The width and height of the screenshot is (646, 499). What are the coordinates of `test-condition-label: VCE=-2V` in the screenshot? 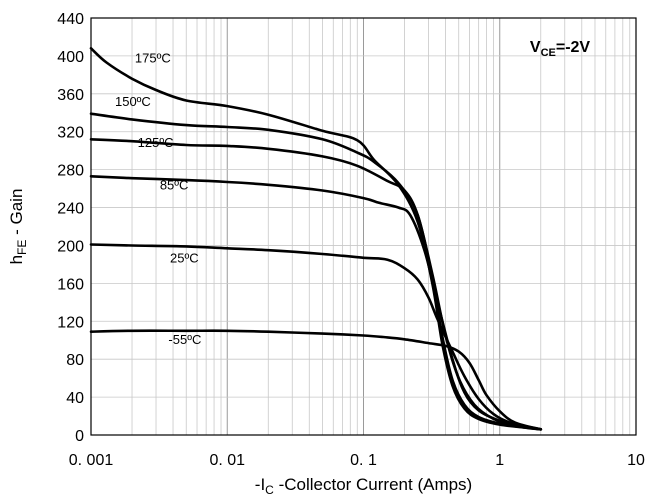 It's located at (560, 49).